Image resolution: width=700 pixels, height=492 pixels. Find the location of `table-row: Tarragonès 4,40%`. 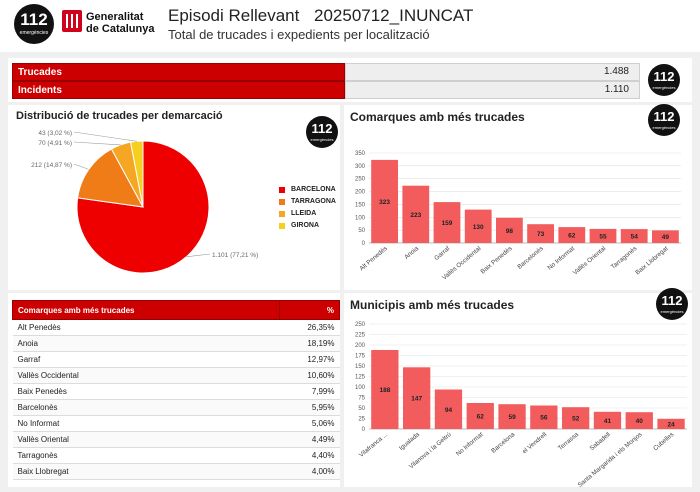

table-row: Tarragonès 4,40% is located at coordinates (176, 455).